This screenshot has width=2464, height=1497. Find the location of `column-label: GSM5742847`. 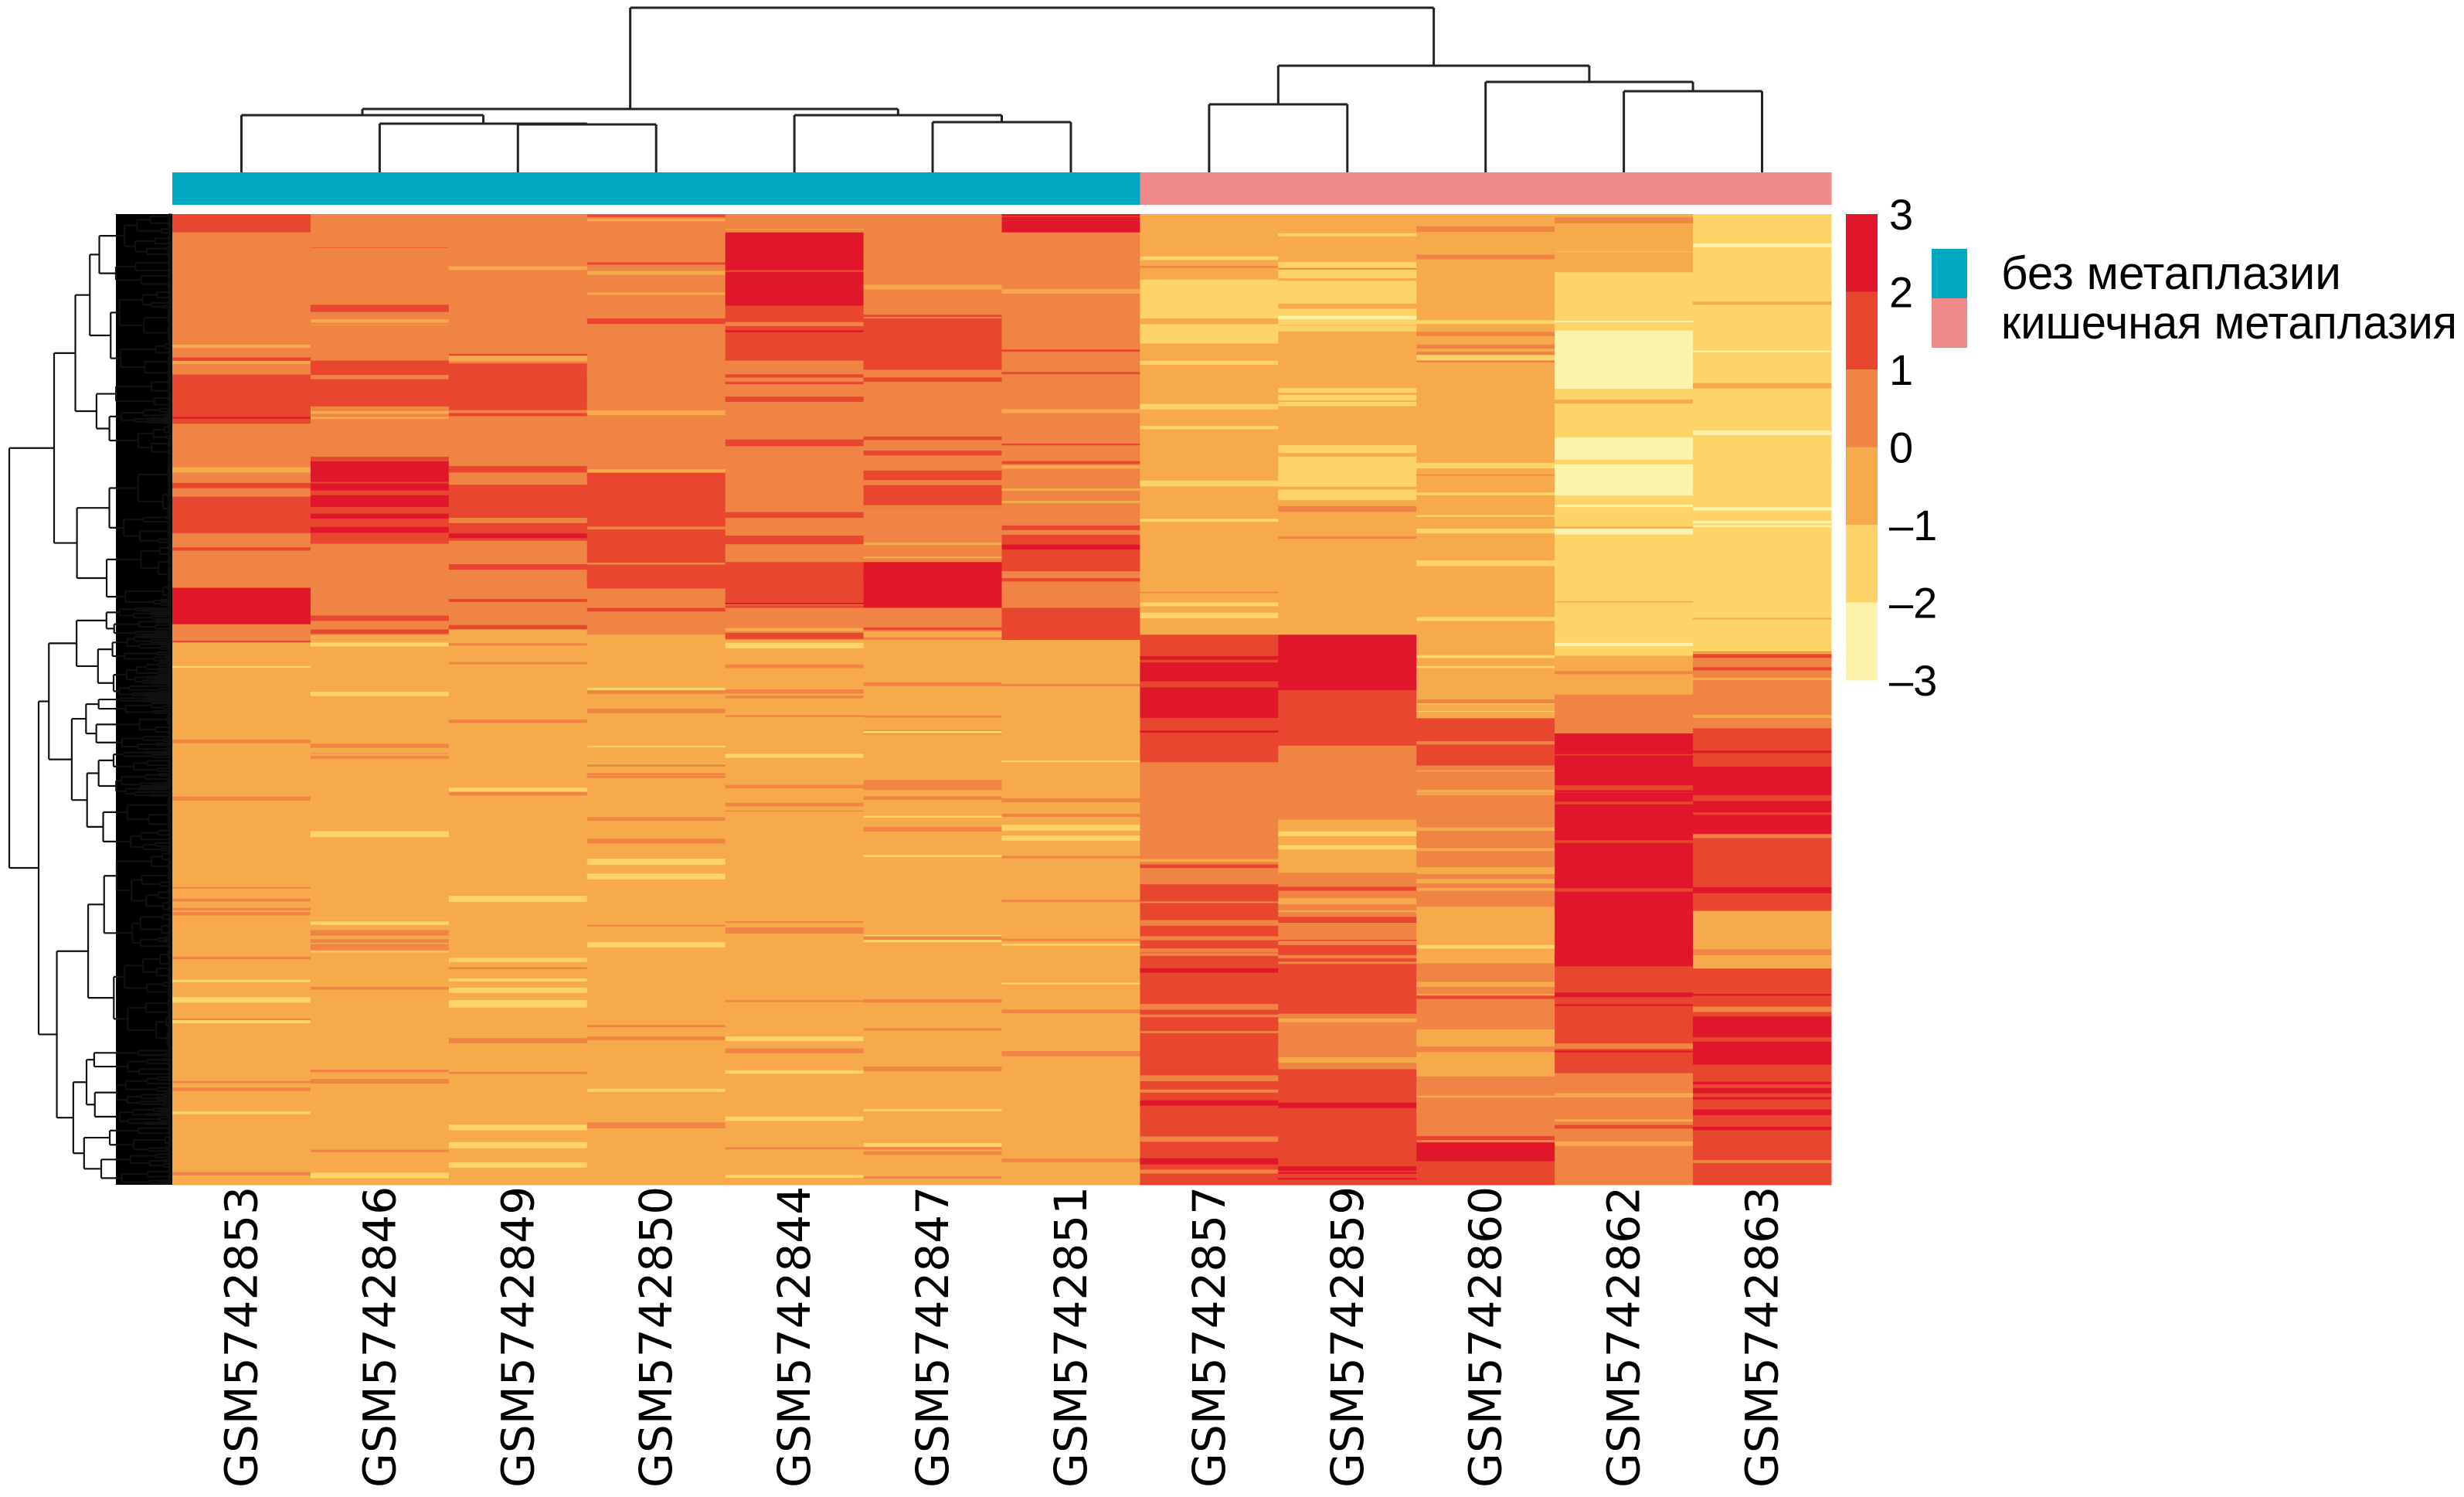

column-label: GSM5742847 is located at coordinates (932, 1337).